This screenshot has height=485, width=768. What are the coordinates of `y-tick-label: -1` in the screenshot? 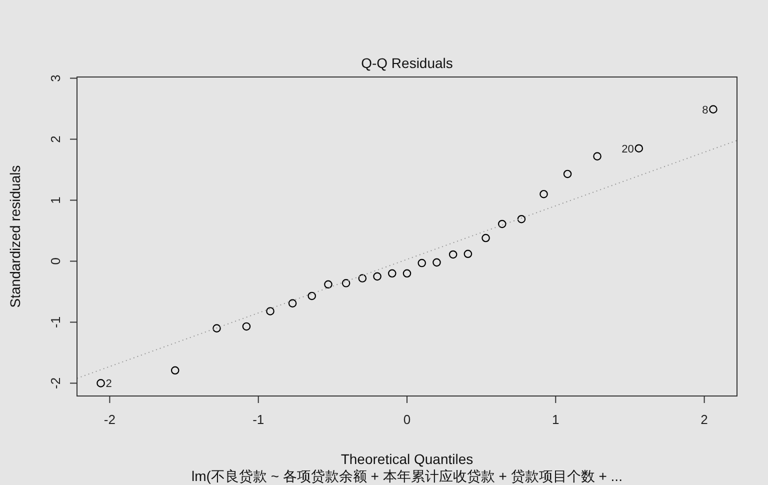 It's located at (55, 322).